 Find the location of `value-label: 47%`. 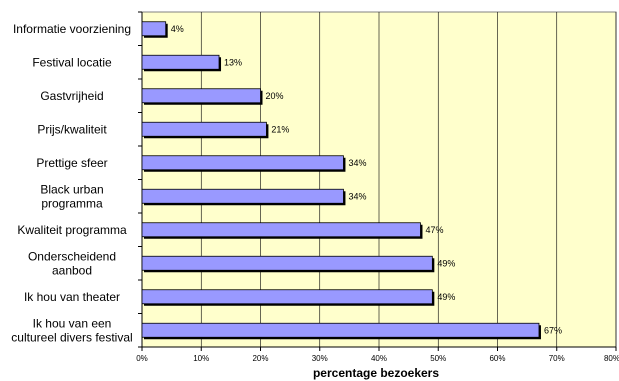

value-label: 47% is located at coordinates (434, 230).